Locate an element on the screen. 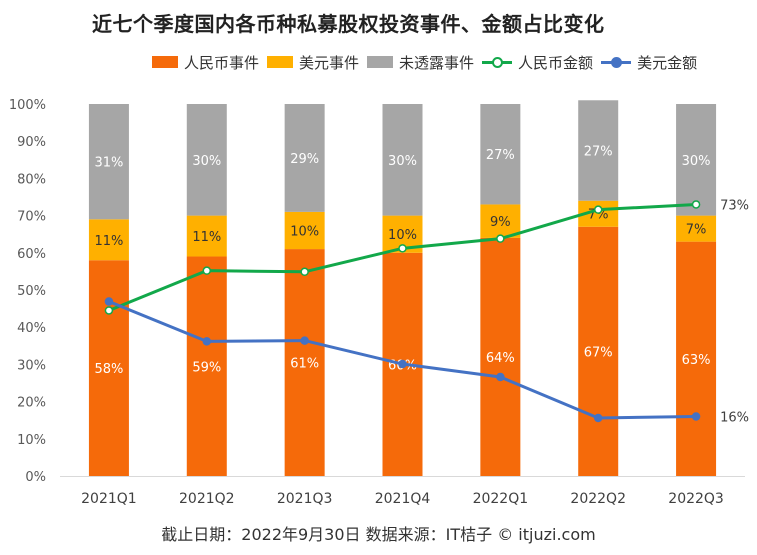 This screenshot has width=757, height=555. bar-data-label: 31% is located at coordinates (108, 163).